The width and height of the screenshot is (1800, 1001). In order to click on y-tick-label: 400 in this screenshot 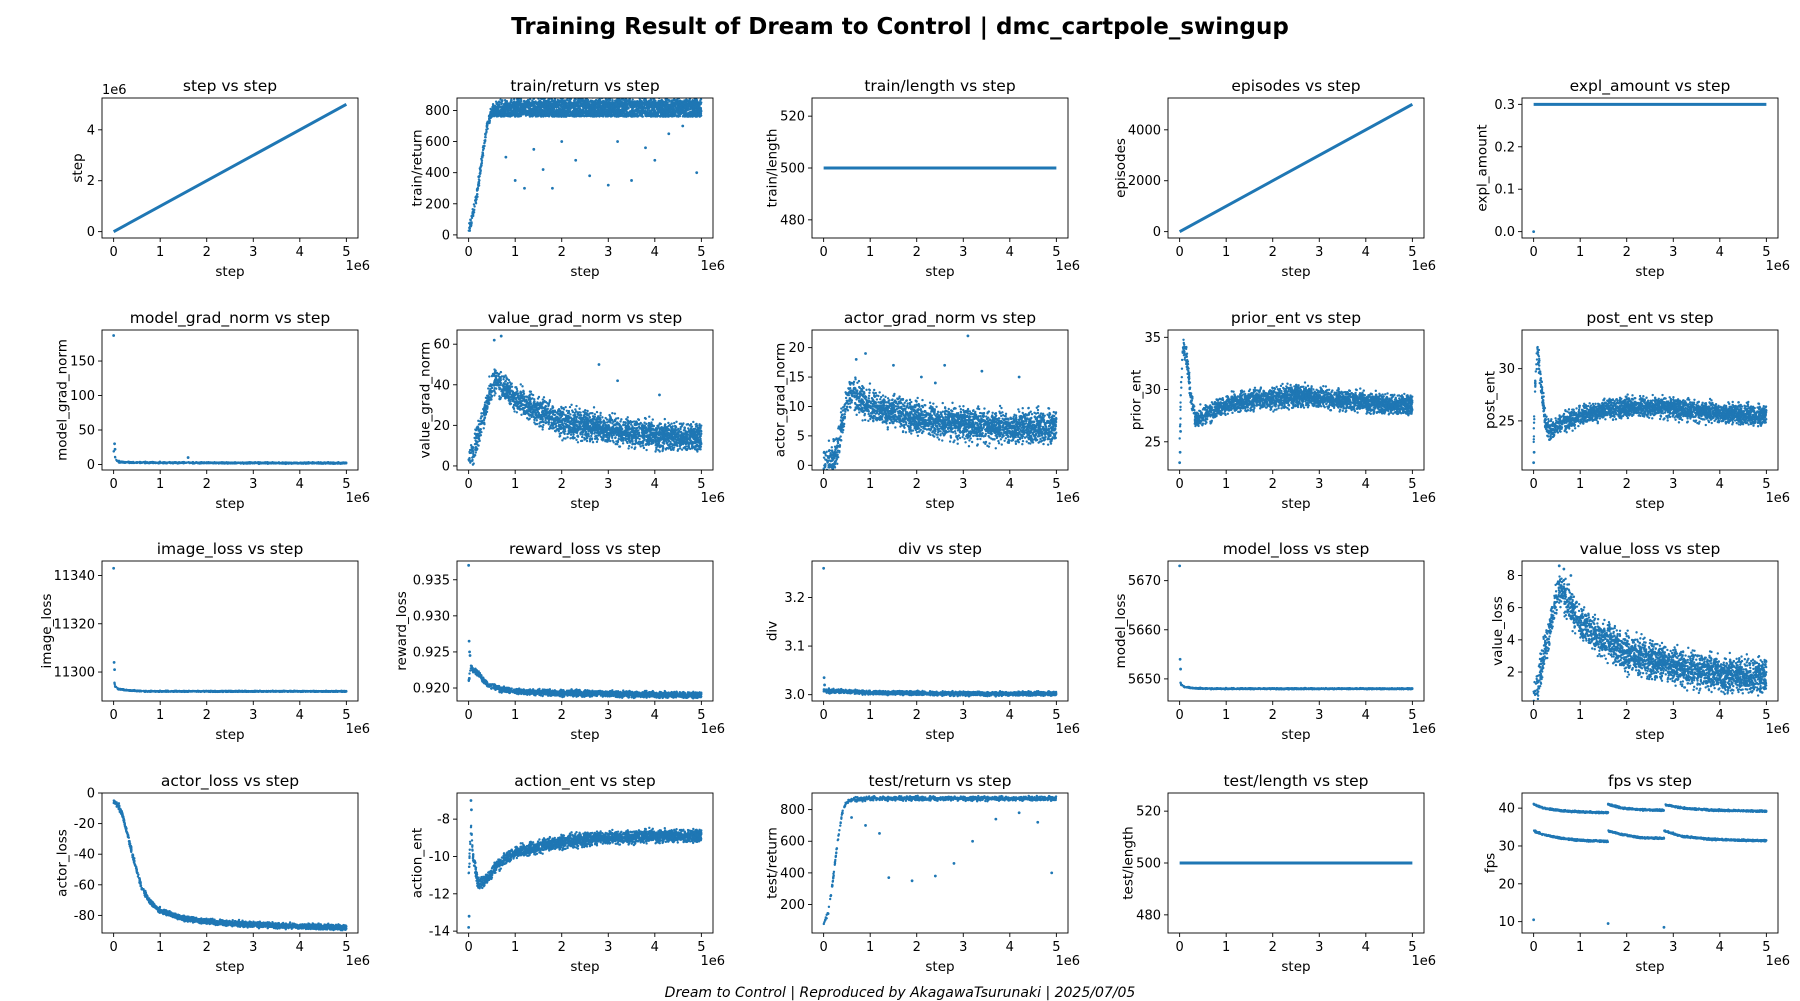, I will do `click(437, 173)`.